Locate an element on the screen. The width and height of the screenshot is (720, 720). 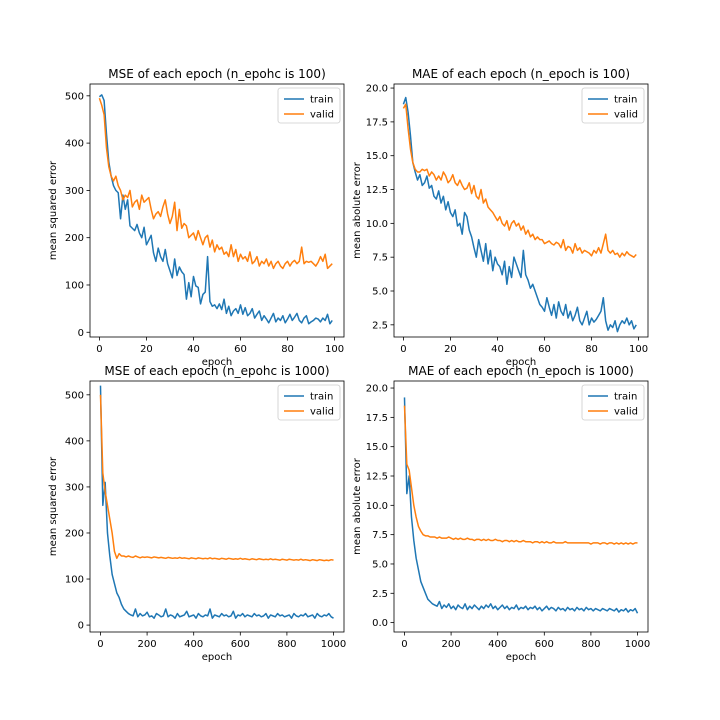
chart-title: MSE of each epoch (n_epohc is 1000) is located at coordinates (216, 371).